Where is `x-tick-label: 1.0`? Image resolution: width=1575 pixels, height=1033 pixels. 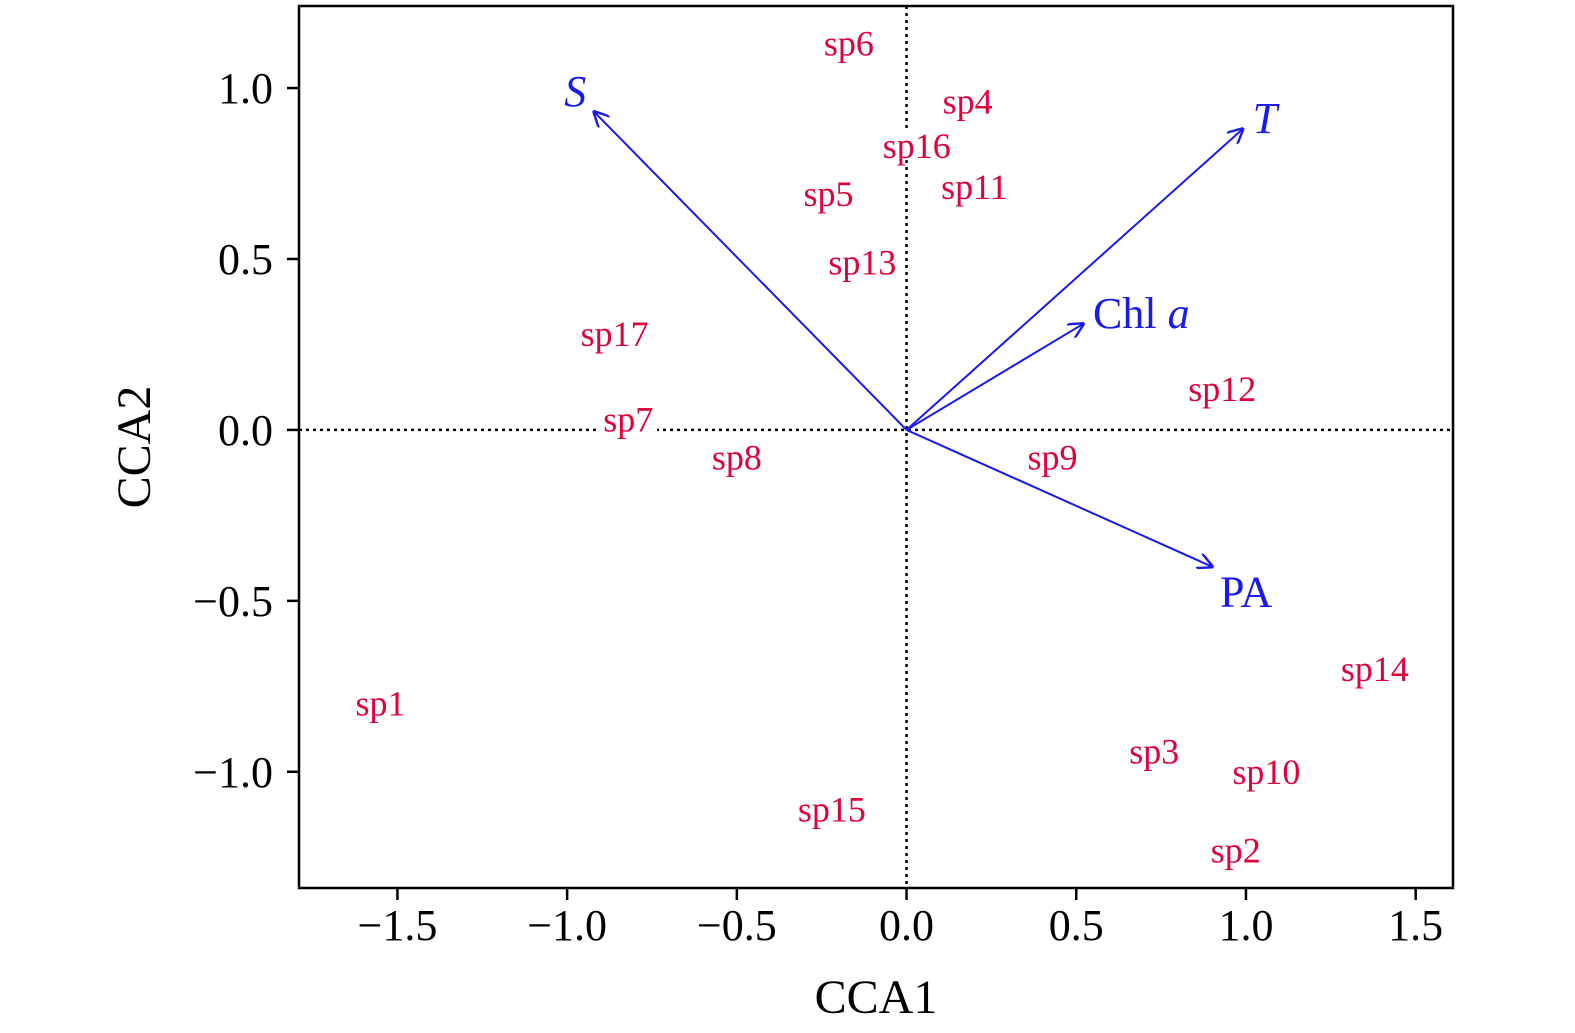 x-tick-label: 1.0 is located at coordinates (1245, 925).